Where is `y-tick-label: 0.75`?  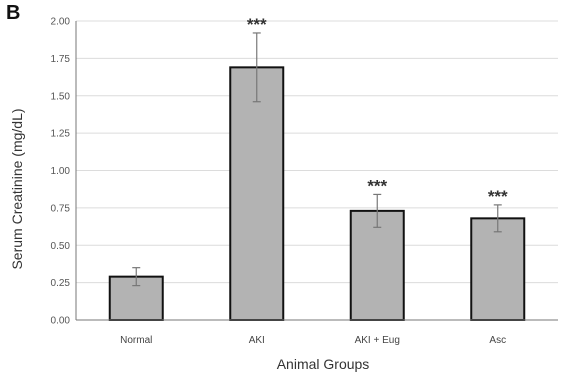
y-tick-label: 0.75 is located at coordinates (61, 208).